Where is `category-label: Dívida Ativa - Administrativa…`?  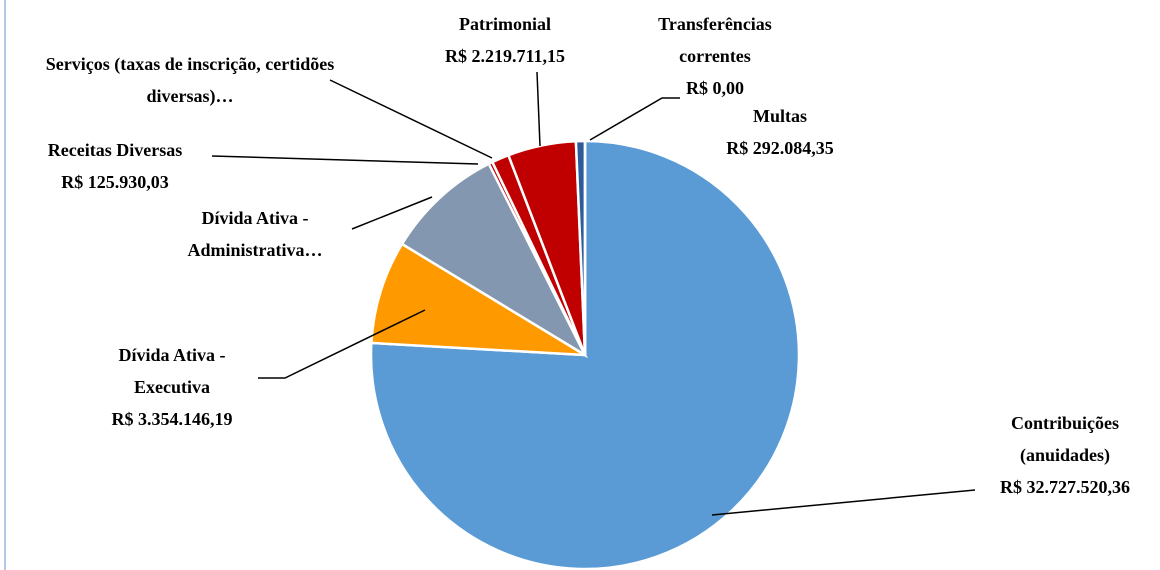 category-label: Dívida Ativa - Administrativa… is located at coordinates (255, 234).